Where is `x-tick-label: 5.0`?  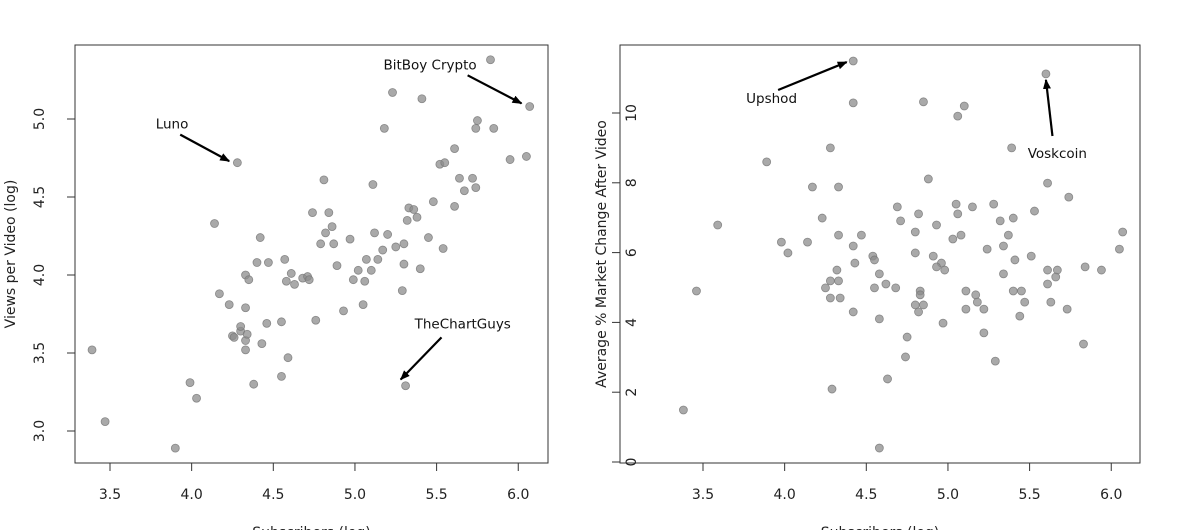 x-tick-label: 5.0 is located at coordinates (948, 495).